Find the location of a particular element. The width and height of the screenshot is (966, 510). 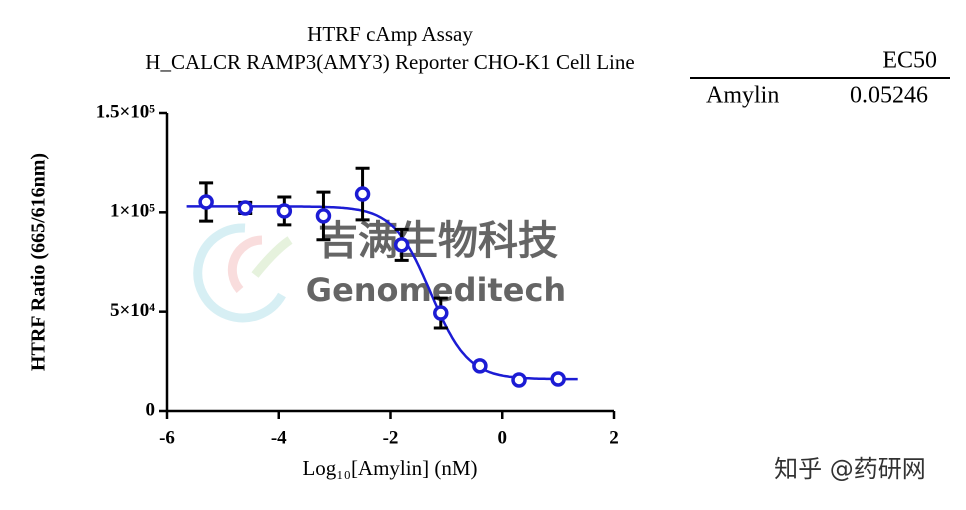

x-axis-label: Log₁₀[Amylin] (nM) is located at coordinates (389, 468).